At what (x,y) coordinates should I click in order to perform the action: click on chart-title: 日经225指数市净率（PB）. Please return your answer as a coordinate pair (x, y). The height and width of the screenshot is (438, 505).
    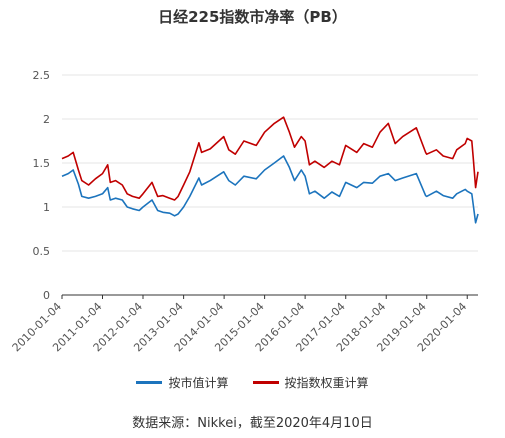
    Looking at the image, I should click on (252, 17).